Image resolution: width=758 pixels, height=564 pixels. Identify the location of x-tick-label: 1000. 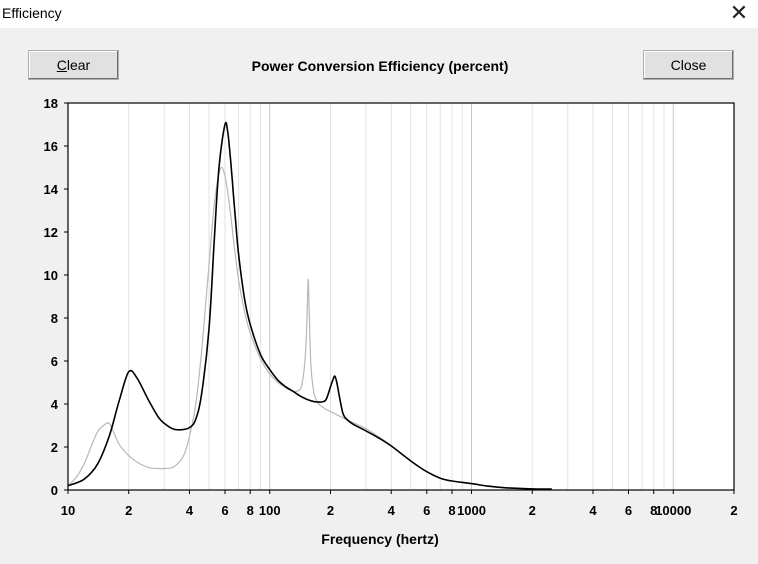
(471, 510).